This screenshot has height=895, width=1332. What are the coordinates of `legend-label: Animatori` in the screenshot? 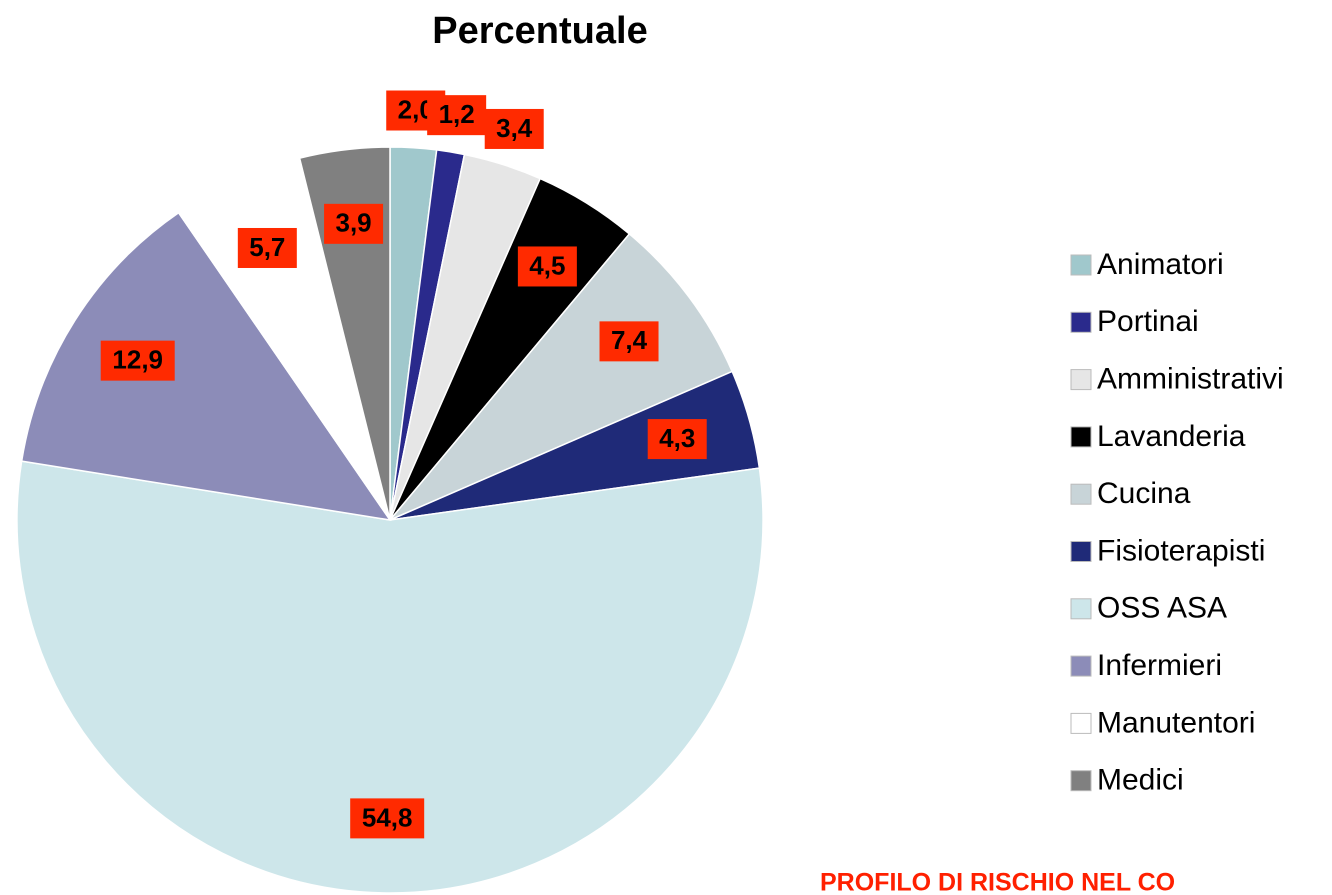 It's located at (1160, 264).